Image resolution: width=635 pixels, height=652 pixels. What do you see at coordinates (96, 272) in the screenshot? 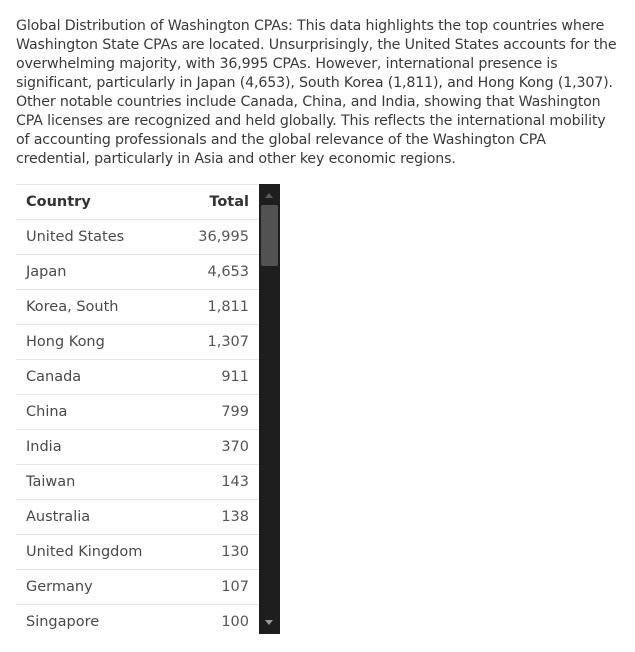
I see `country-cell: Japan` at bounding box center [96, 272].